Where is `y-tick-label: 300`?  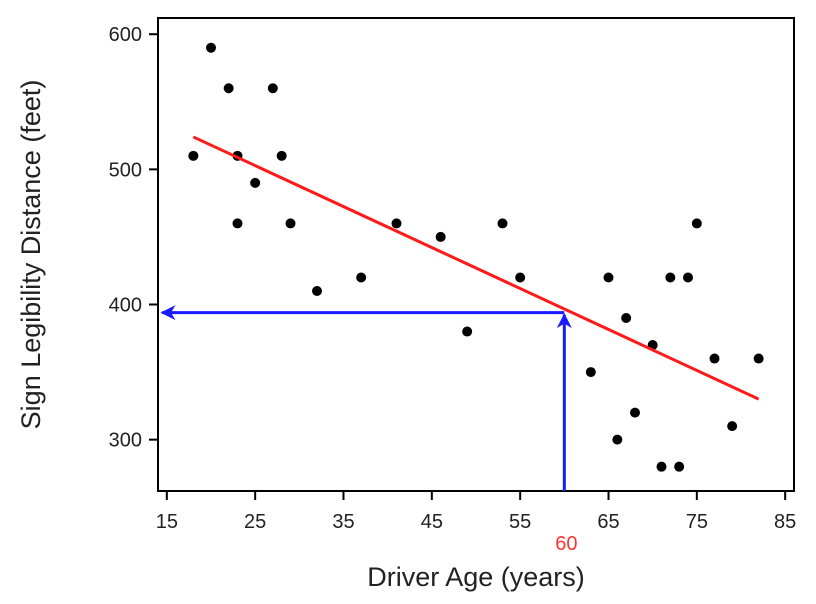
y-tick-label: 300 is located at coordinates (125, 441).